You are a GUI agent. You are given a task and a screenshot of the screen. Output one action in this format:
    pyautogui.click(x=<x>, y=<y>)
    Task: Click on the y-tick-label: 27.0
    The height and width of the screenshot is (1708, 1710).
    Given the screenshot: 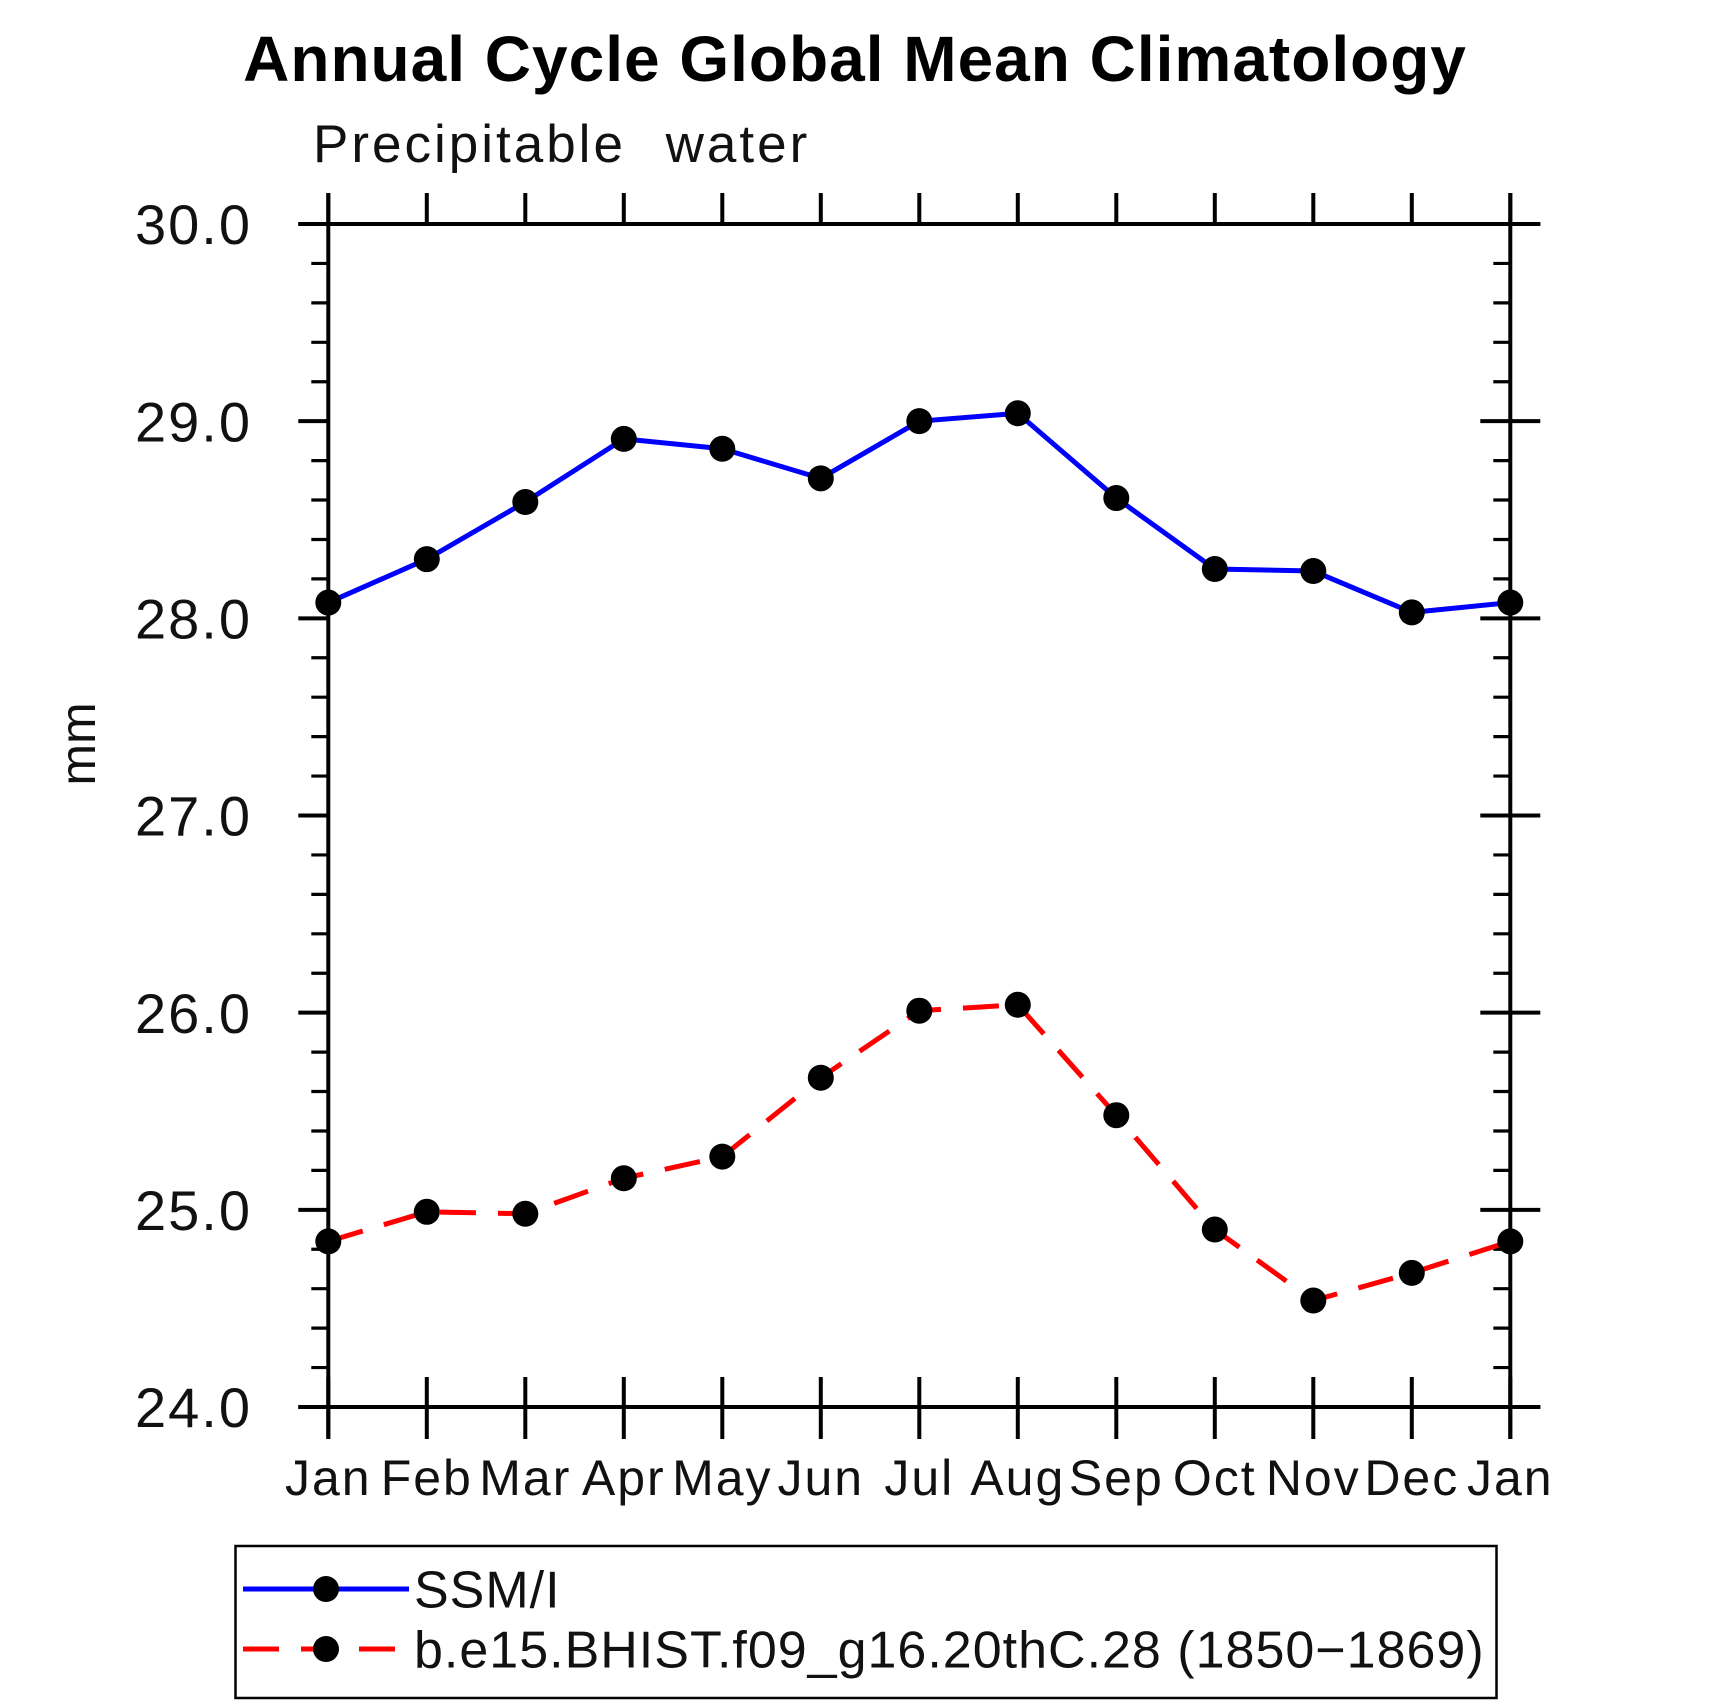 What is the action you would take?
    pyautogui.click(x=193, y=816)
    